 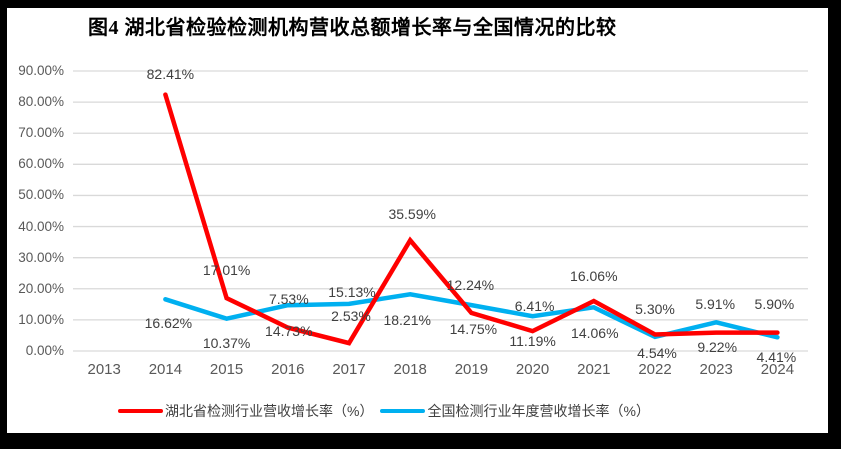 I want to click on national-data-label: 4.54%, so click(x=657, y=352).